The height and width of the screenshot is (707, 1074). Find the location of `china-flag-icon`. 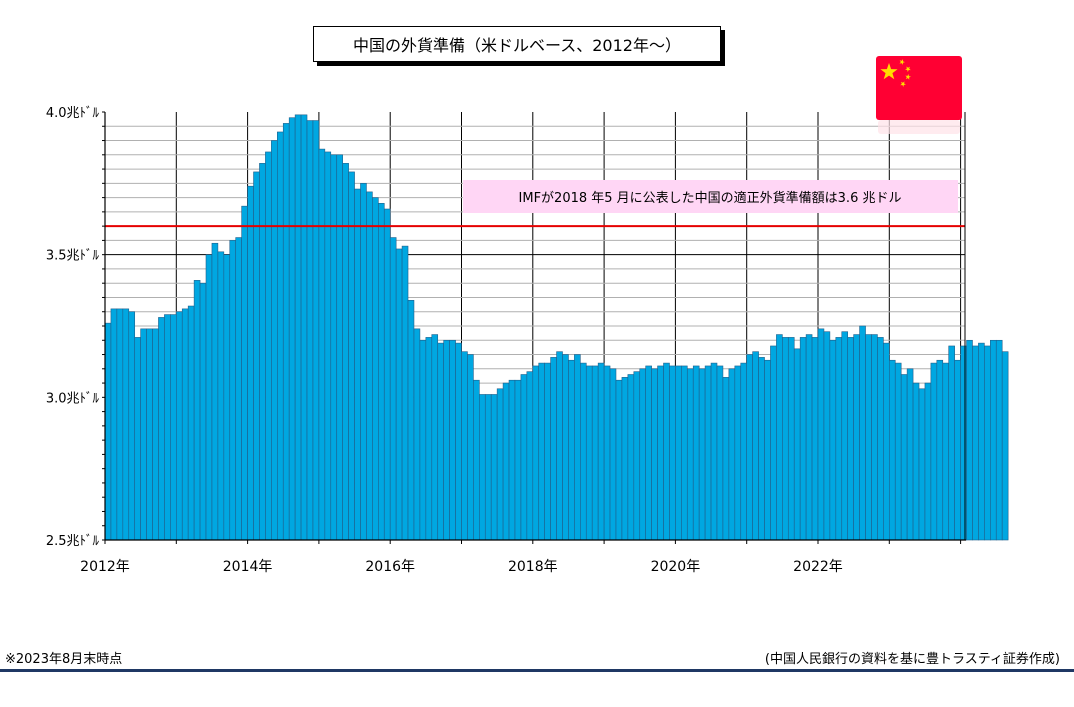

china-flag-icon is located at coordinates (919, 95).